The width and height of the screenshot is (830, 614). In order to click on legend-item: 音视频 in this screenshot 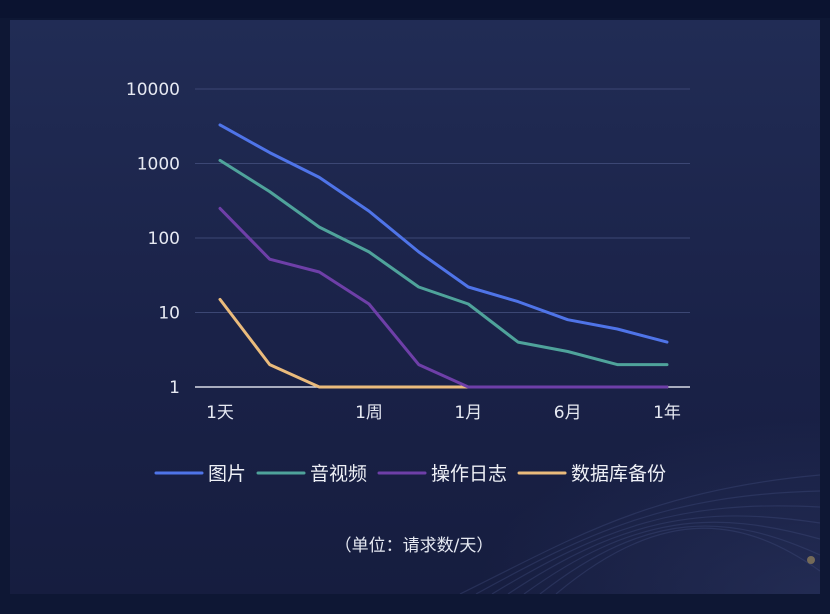, I will do `click(311, 474)`.